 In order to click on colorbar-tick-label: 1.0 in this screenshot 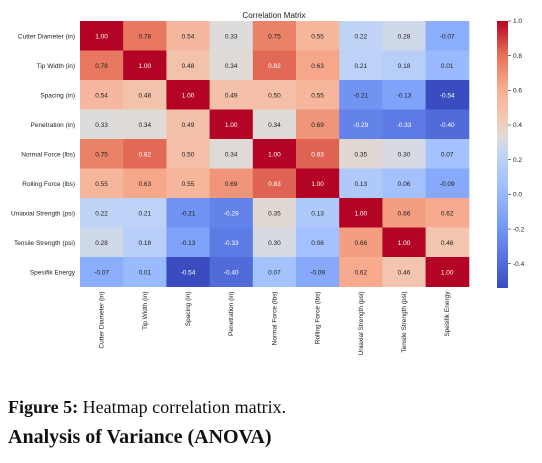, I will do `click(517, 21)`.